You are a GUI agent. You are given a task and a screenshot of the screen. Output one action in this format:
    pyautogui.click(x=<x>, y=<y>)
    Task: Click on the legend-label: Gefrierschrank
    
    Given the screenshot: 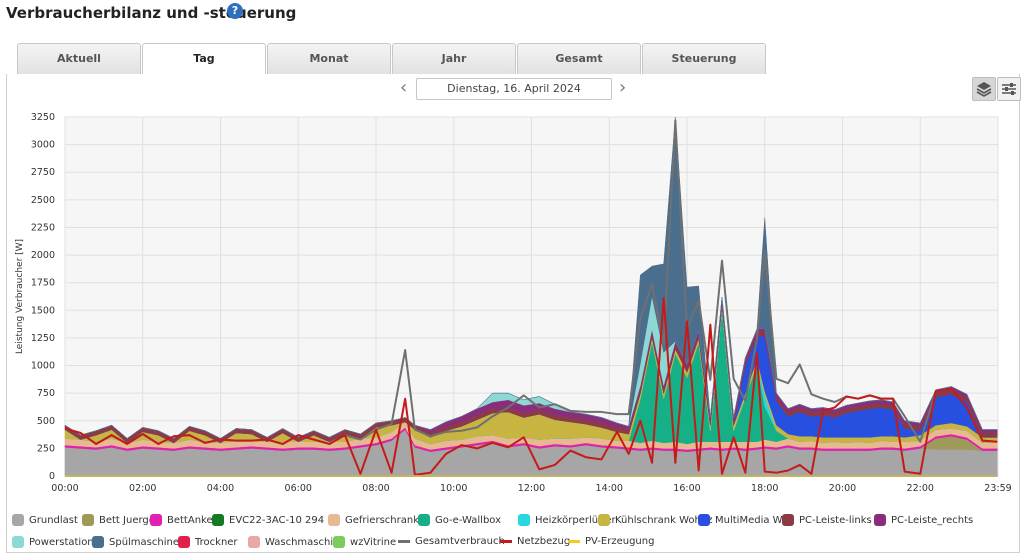 What is the action you would take?
    pyautogui.click(x=382, y=520)
    